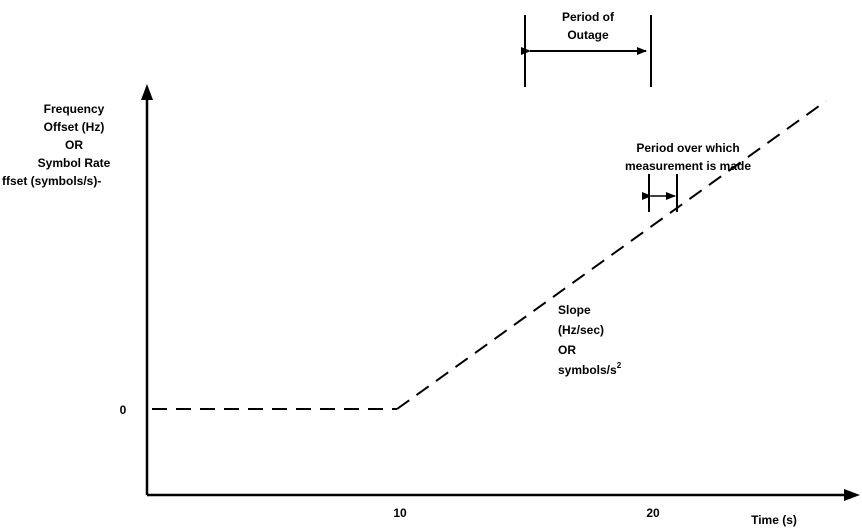 The image size is (862, 529). Describe the element at coordinates (774, 520) in the screenshot. I see `x-axis-label: Time (s)` at that location.